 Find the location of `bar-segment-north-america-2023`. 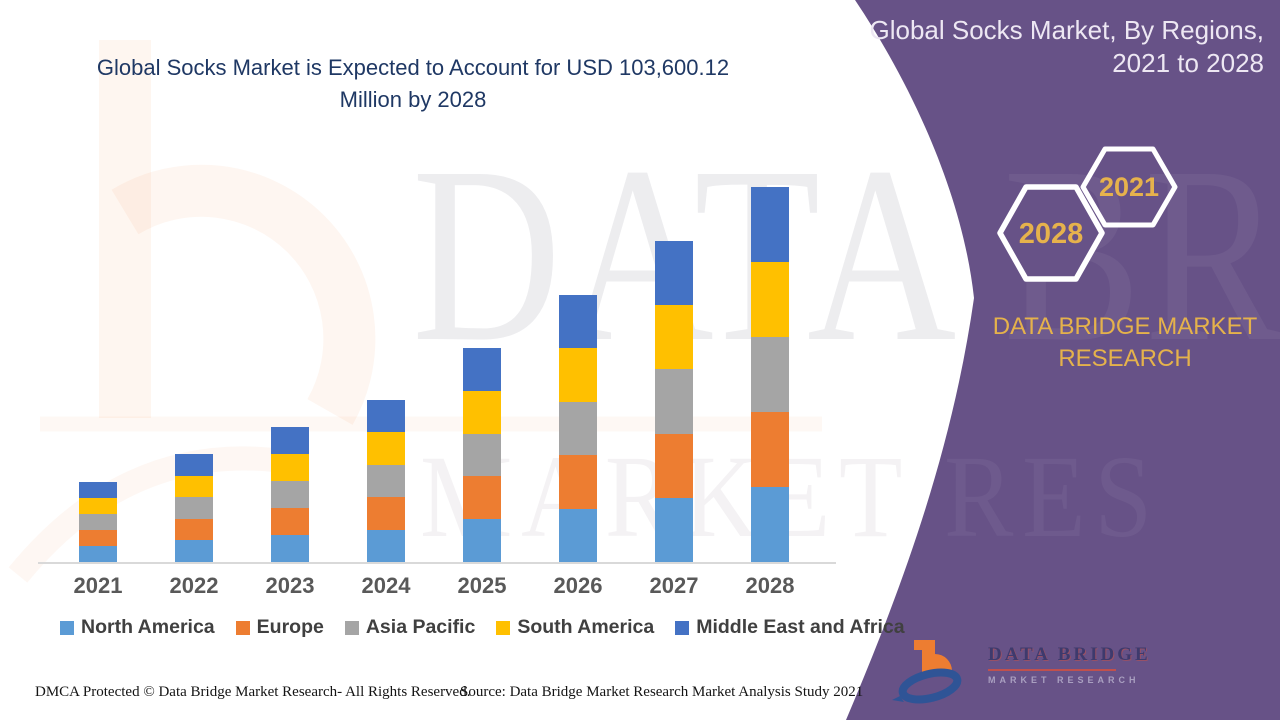

bar-segment-north-america-2023 is located at coordinates (290, 548).